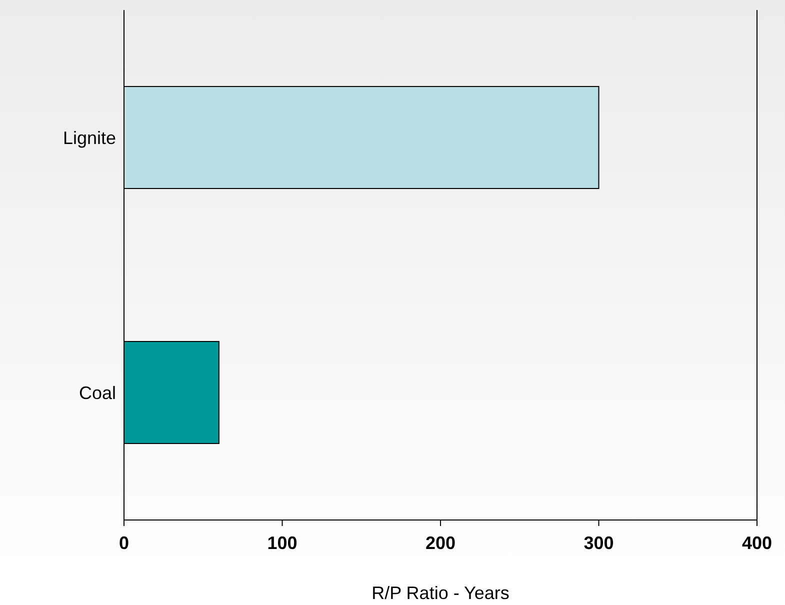  What do you see at coordinates (282, 542) in the screenshot?
I see `x-tick-label: 100` at bounding box center [282, 542].